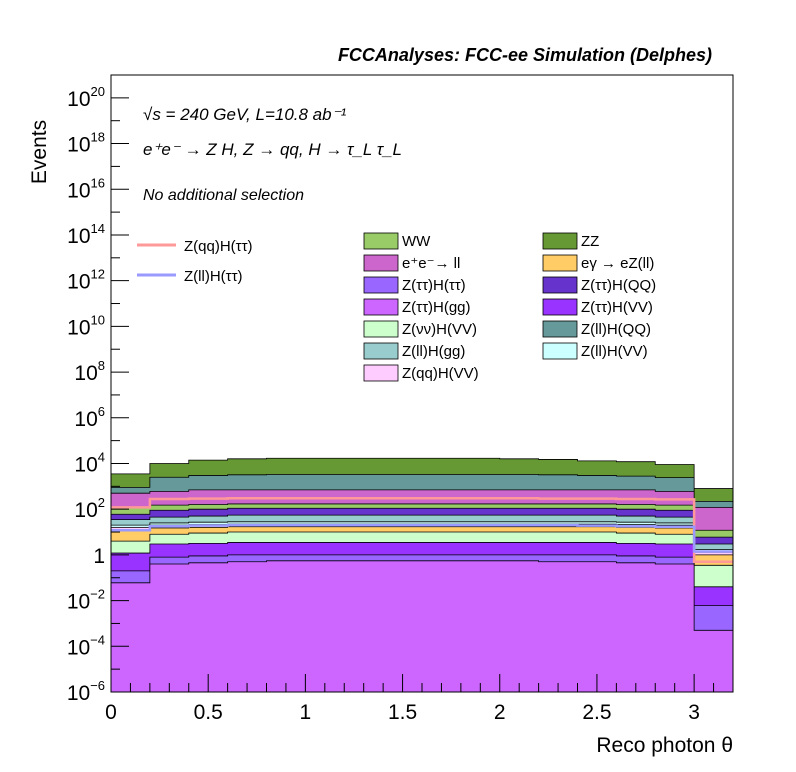 Image resolution: width=796 pixels, height=772 pixels. Describe the element at coordinates (416, 241) in the screenshot. I see `legend-entry-label: WW` at that location.